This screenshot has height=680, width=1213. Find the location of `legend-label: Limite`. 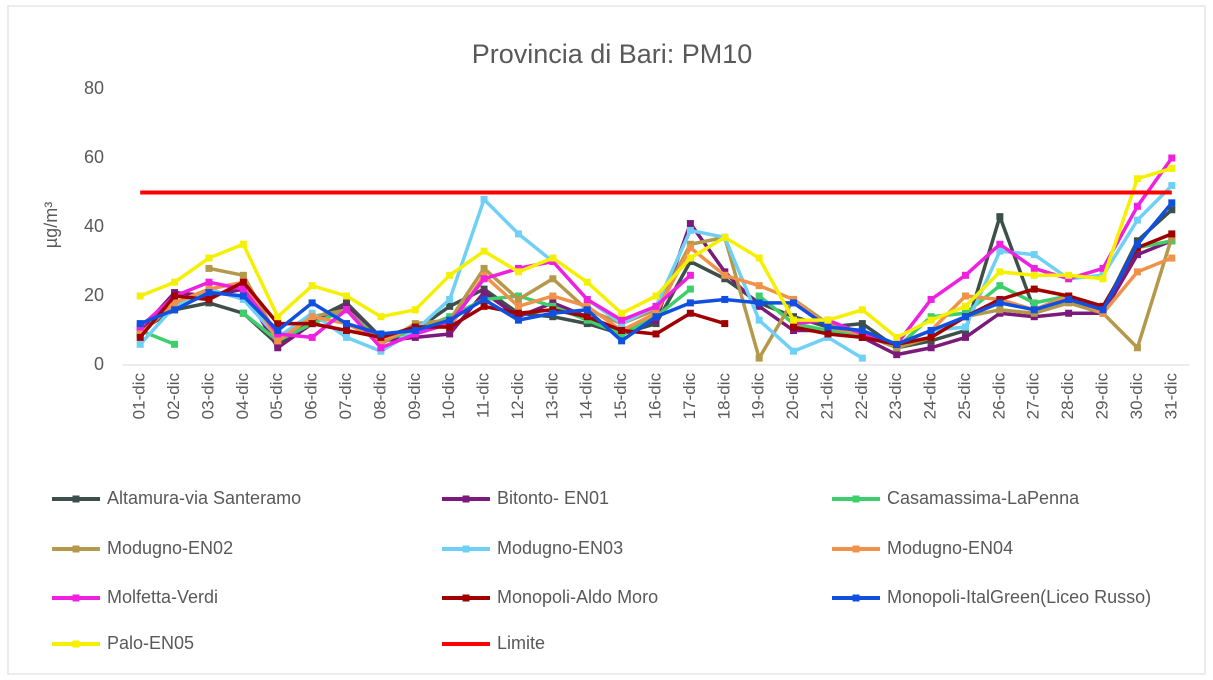

legend-label: Limite is located at coordinates (521, 643).